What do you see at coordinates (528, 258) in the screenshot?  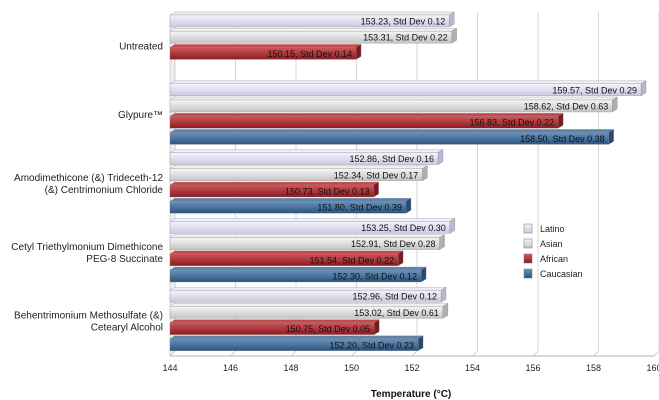 I see `legend-swatch-african` at bounding box center [528, 258].